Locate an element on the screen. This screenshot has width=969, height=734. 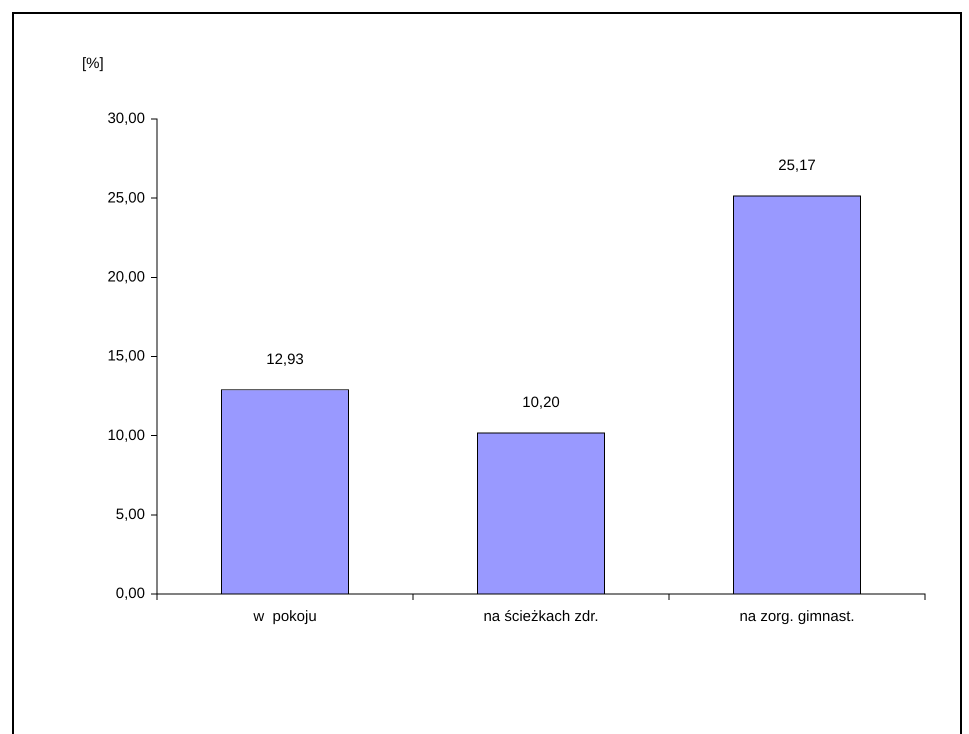
x-tick-label: na ścieżkach zdr. is located at coordinates (541, 617).